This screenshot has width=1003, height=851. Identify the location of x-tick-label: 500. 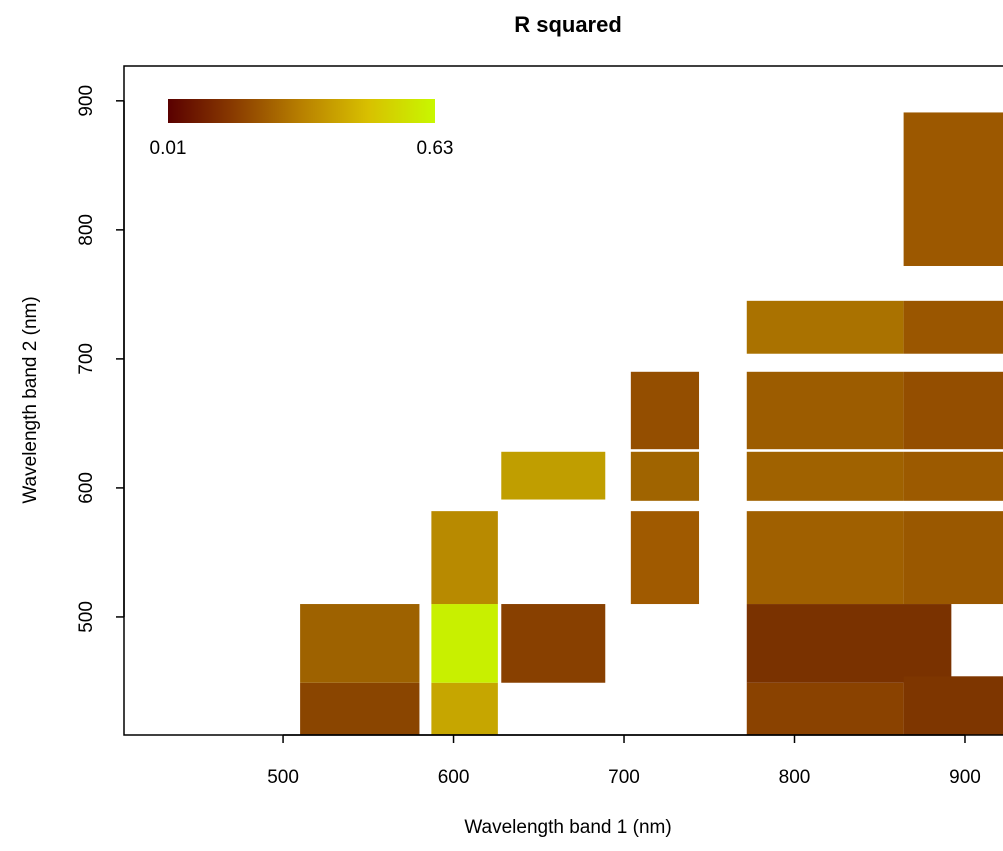
(283, 777).